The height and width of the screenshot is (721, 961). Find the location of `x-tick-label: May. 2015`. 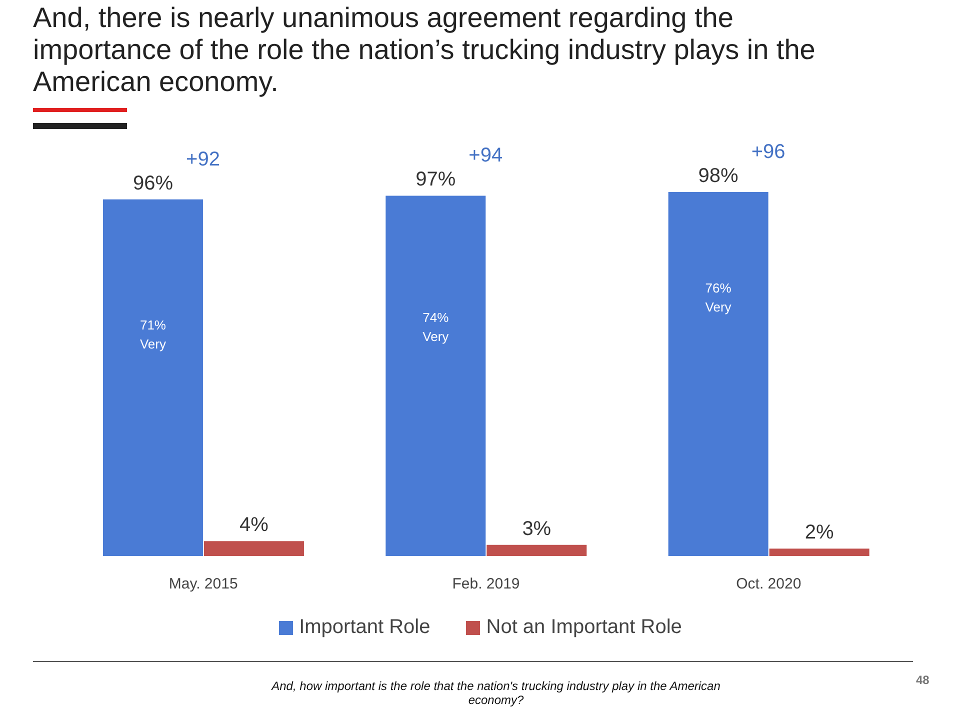

x-tick-label: May. 2015 is located at coordinates (203, 584).